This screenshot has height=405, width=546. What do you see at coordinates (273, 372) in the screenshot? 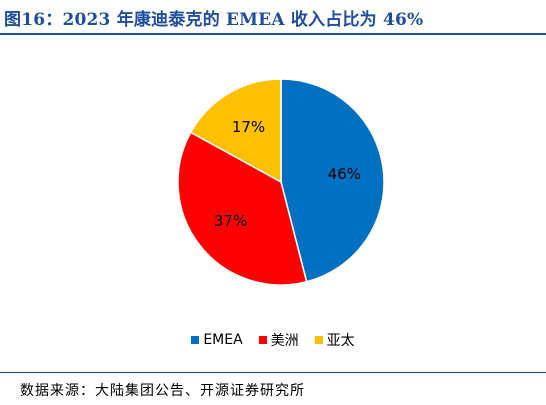
I see `source-divider` at bounding box center [273, 372].